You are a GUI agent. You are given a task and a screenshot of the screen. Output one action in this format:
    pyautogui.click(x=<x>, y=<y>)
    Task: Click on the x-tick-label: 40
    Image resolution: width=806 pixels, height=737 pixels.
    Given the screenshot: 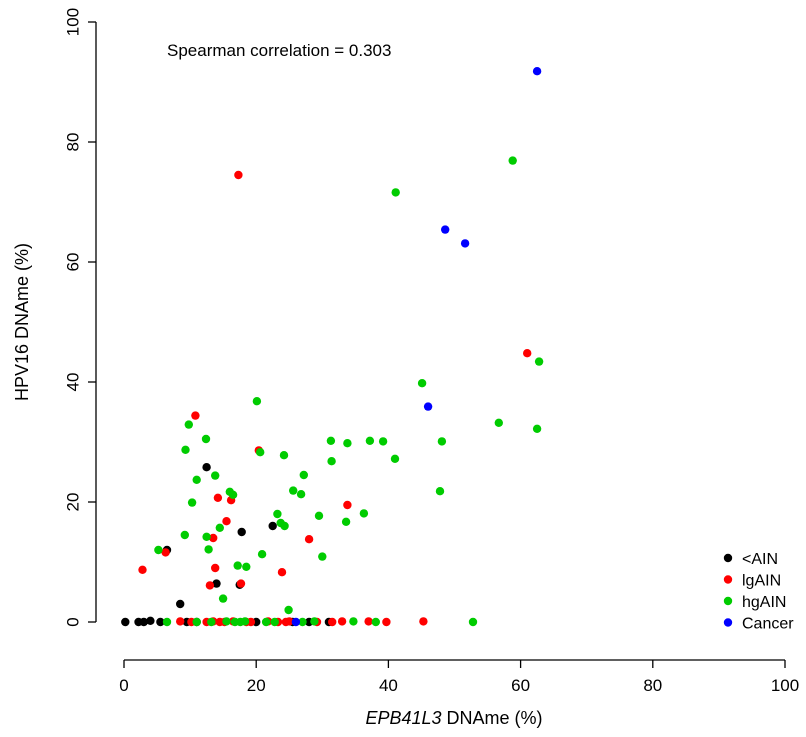 What is the action you would take?
    pyautogui.click(x=388, y=685)
    